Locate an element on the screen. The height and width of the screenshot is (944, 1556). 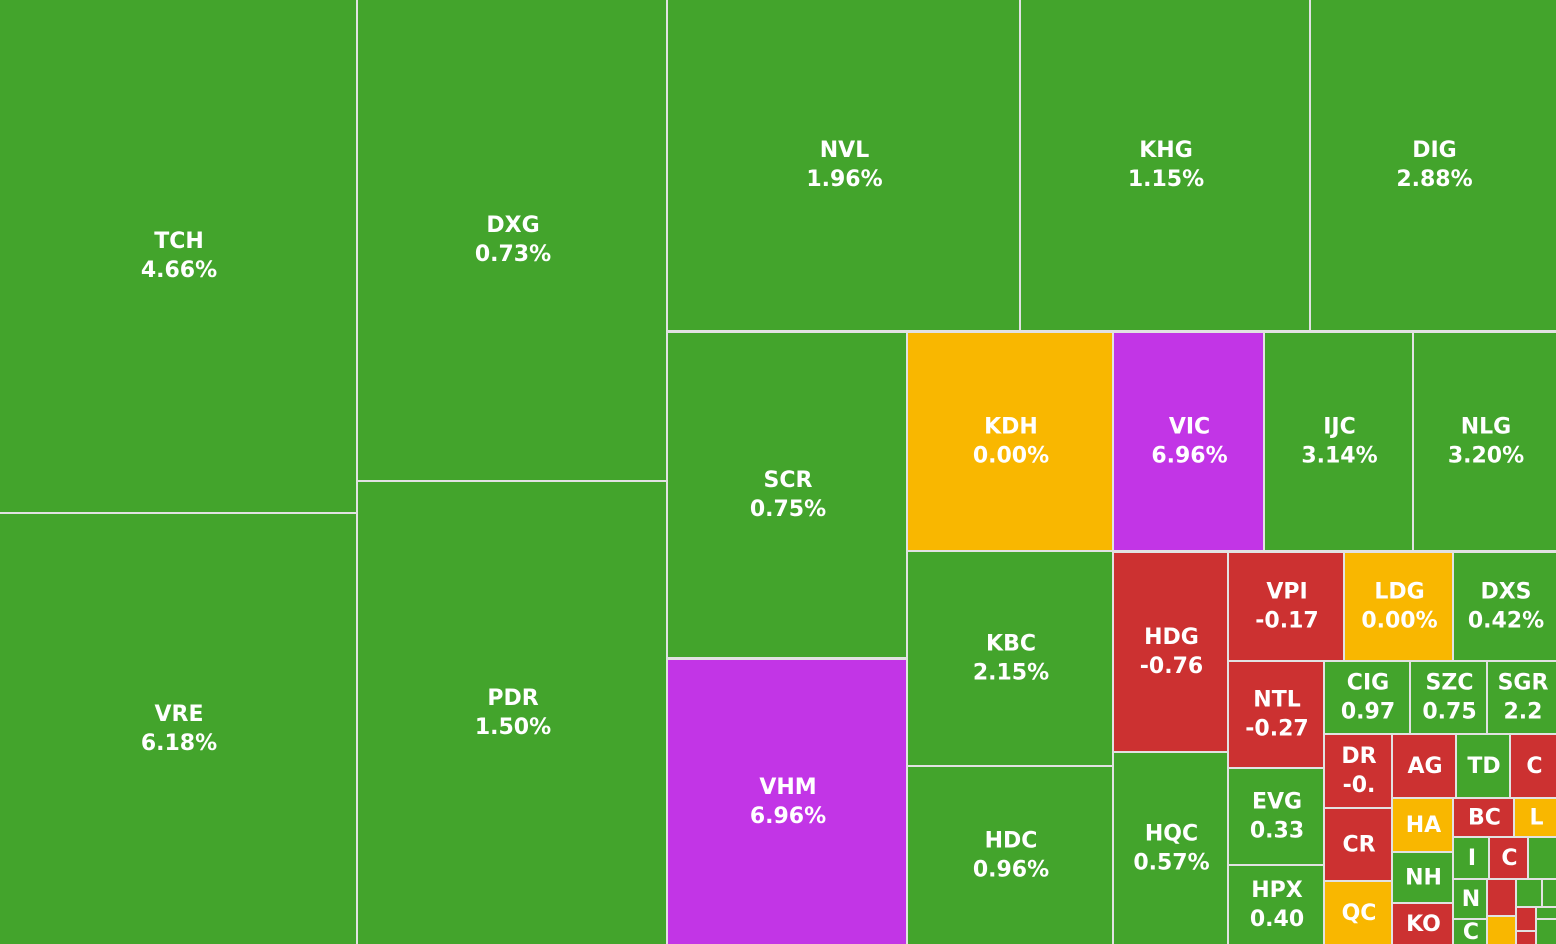
tile-ticker: L is located at coordinates (1536, 818).